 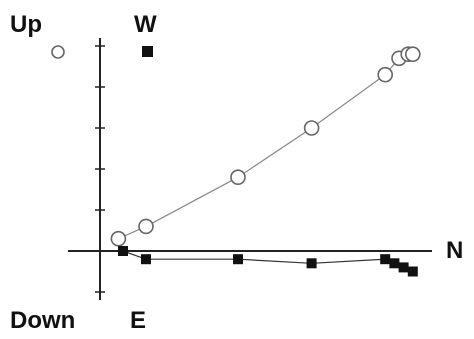 What do you see at coordinates (100, 169) in the screenshot?
I see `axis-ticks` at bounding box center [100, 169].